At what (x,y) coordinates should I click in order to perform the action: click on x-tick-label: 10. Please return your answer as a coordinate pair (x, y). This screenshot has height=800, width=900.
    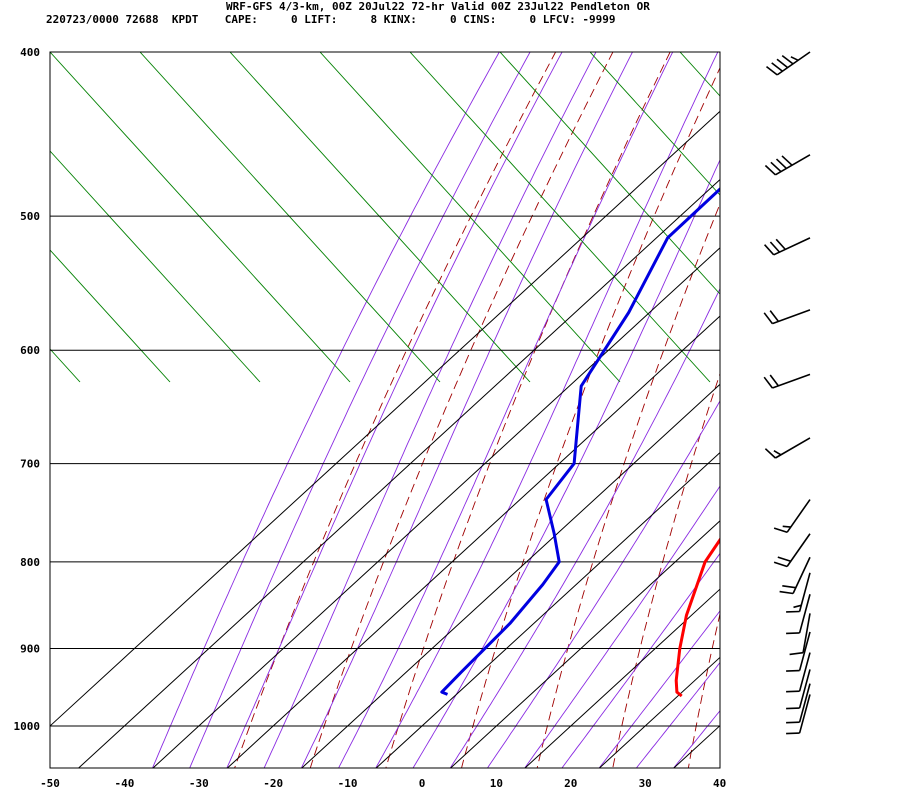
    Looking at the image, I should click on (496, 783).